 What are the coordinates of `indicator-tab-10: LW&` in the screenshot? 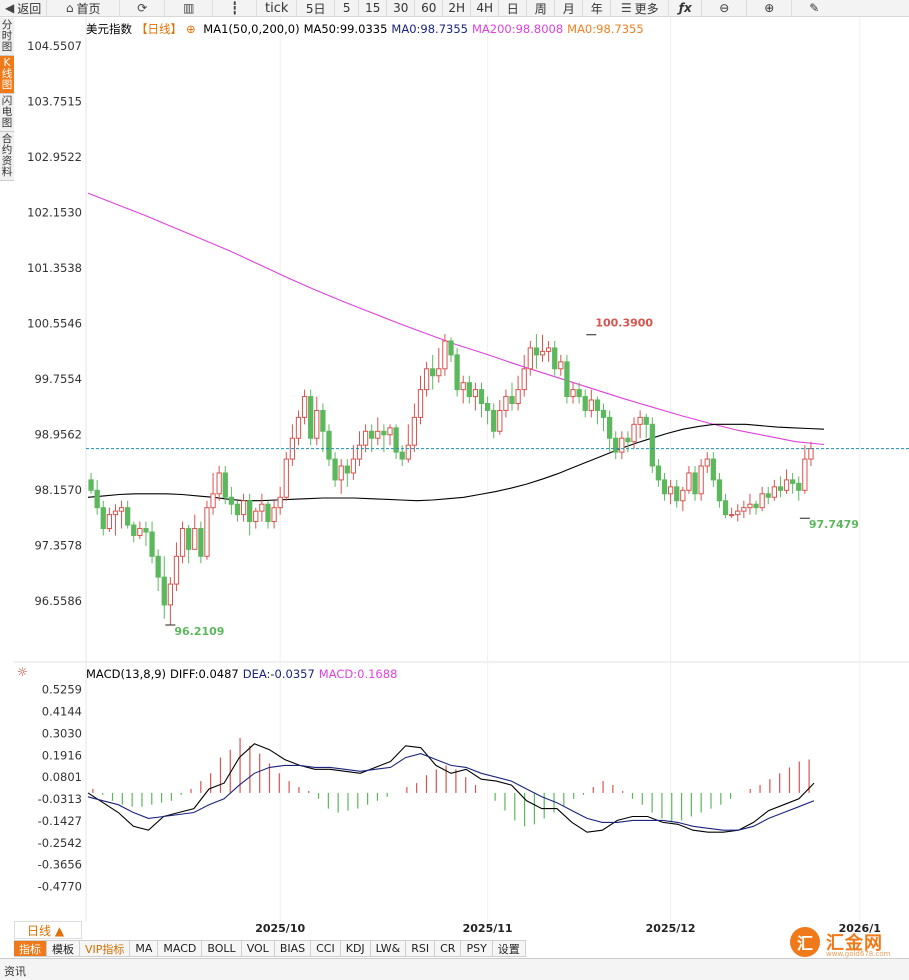 It's located at (388, 948).